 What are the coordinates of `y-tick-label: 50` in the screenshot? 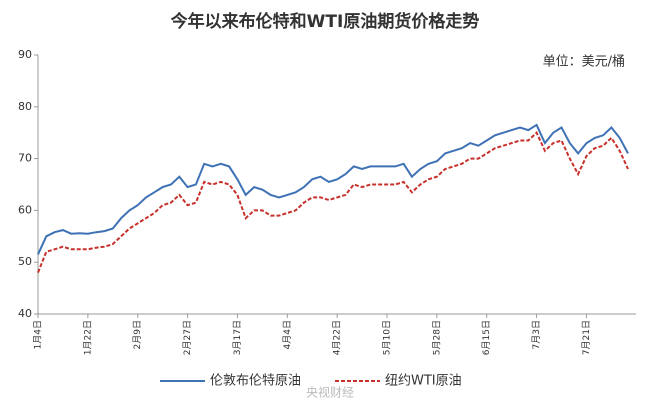 It's located at (25, 261).